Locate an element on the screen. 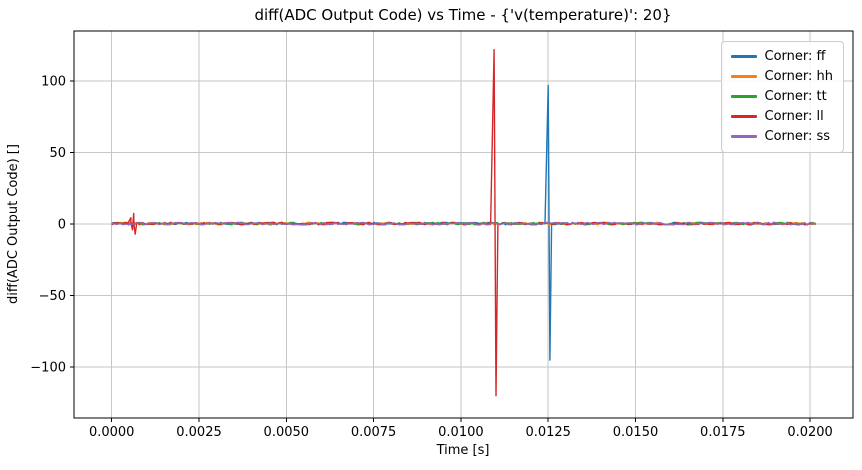  x-tick-label: 0.0200 is located at coordinates (810, 432).